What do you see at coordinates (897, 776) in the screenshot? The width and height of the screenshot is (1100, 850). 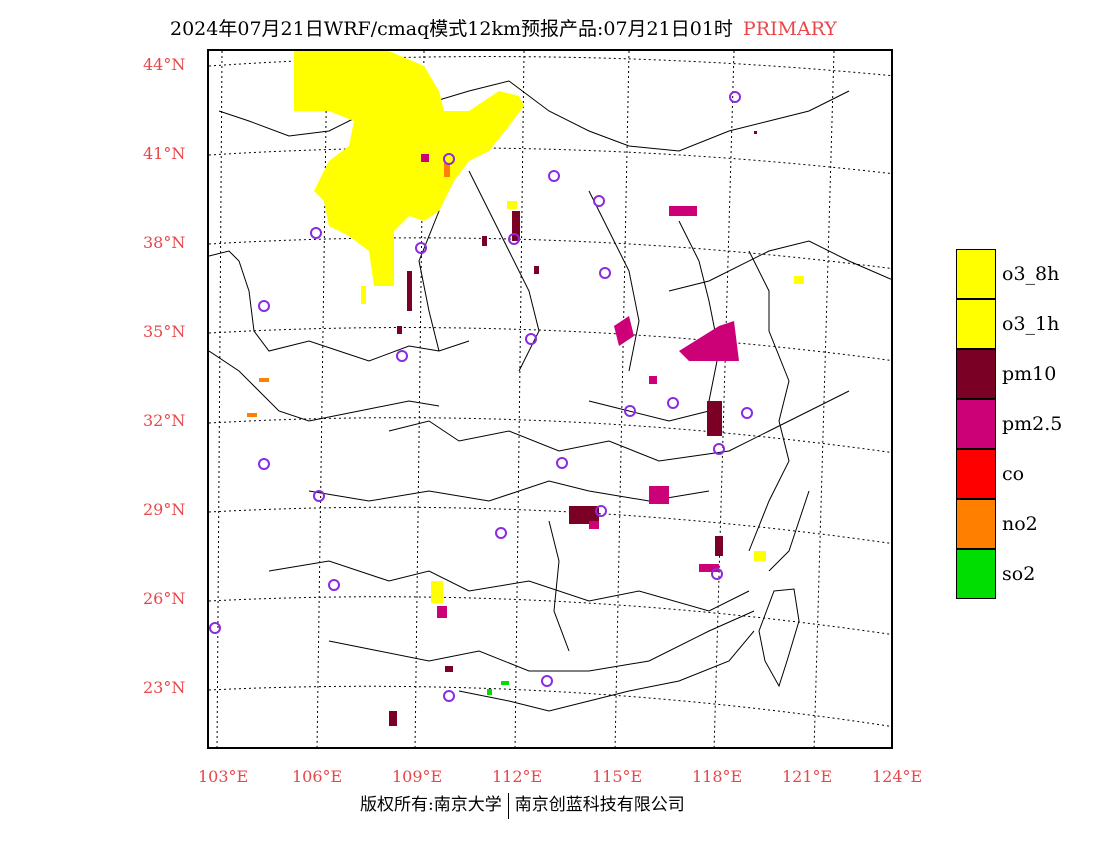 I see `lon-label-124: 124°E` at bounding box center [897, 776].